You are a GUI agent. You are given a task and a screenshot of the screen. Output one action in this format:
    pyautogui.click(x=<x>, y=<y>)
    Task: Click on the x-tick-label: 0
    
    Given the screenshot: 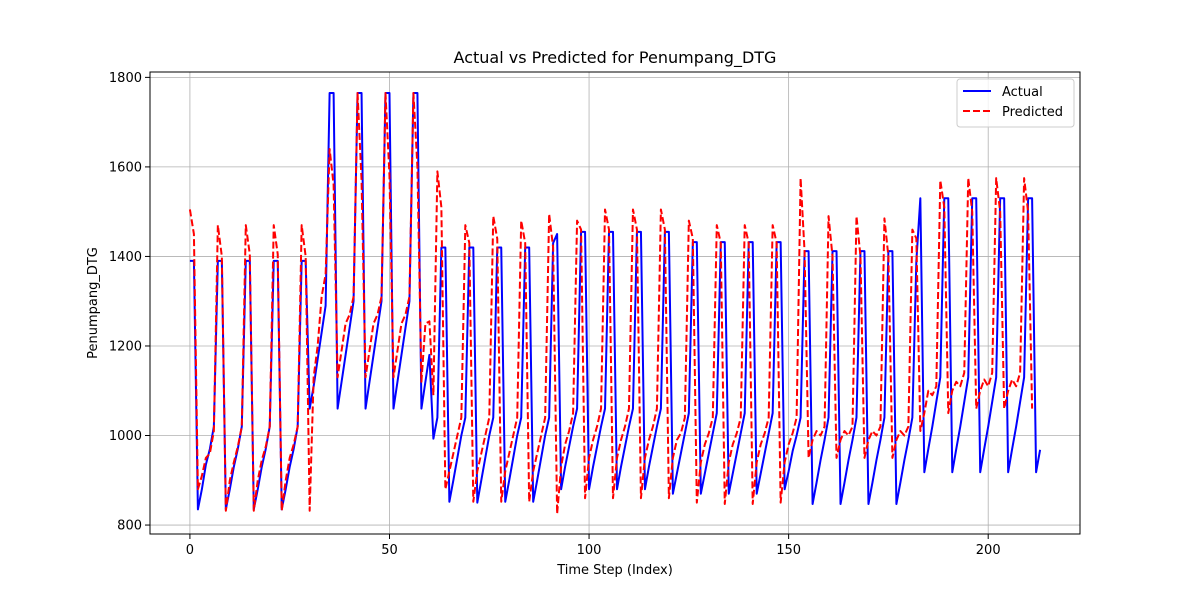 What is the action you would take?
    pyautogui.click(x=190, y=550)
    